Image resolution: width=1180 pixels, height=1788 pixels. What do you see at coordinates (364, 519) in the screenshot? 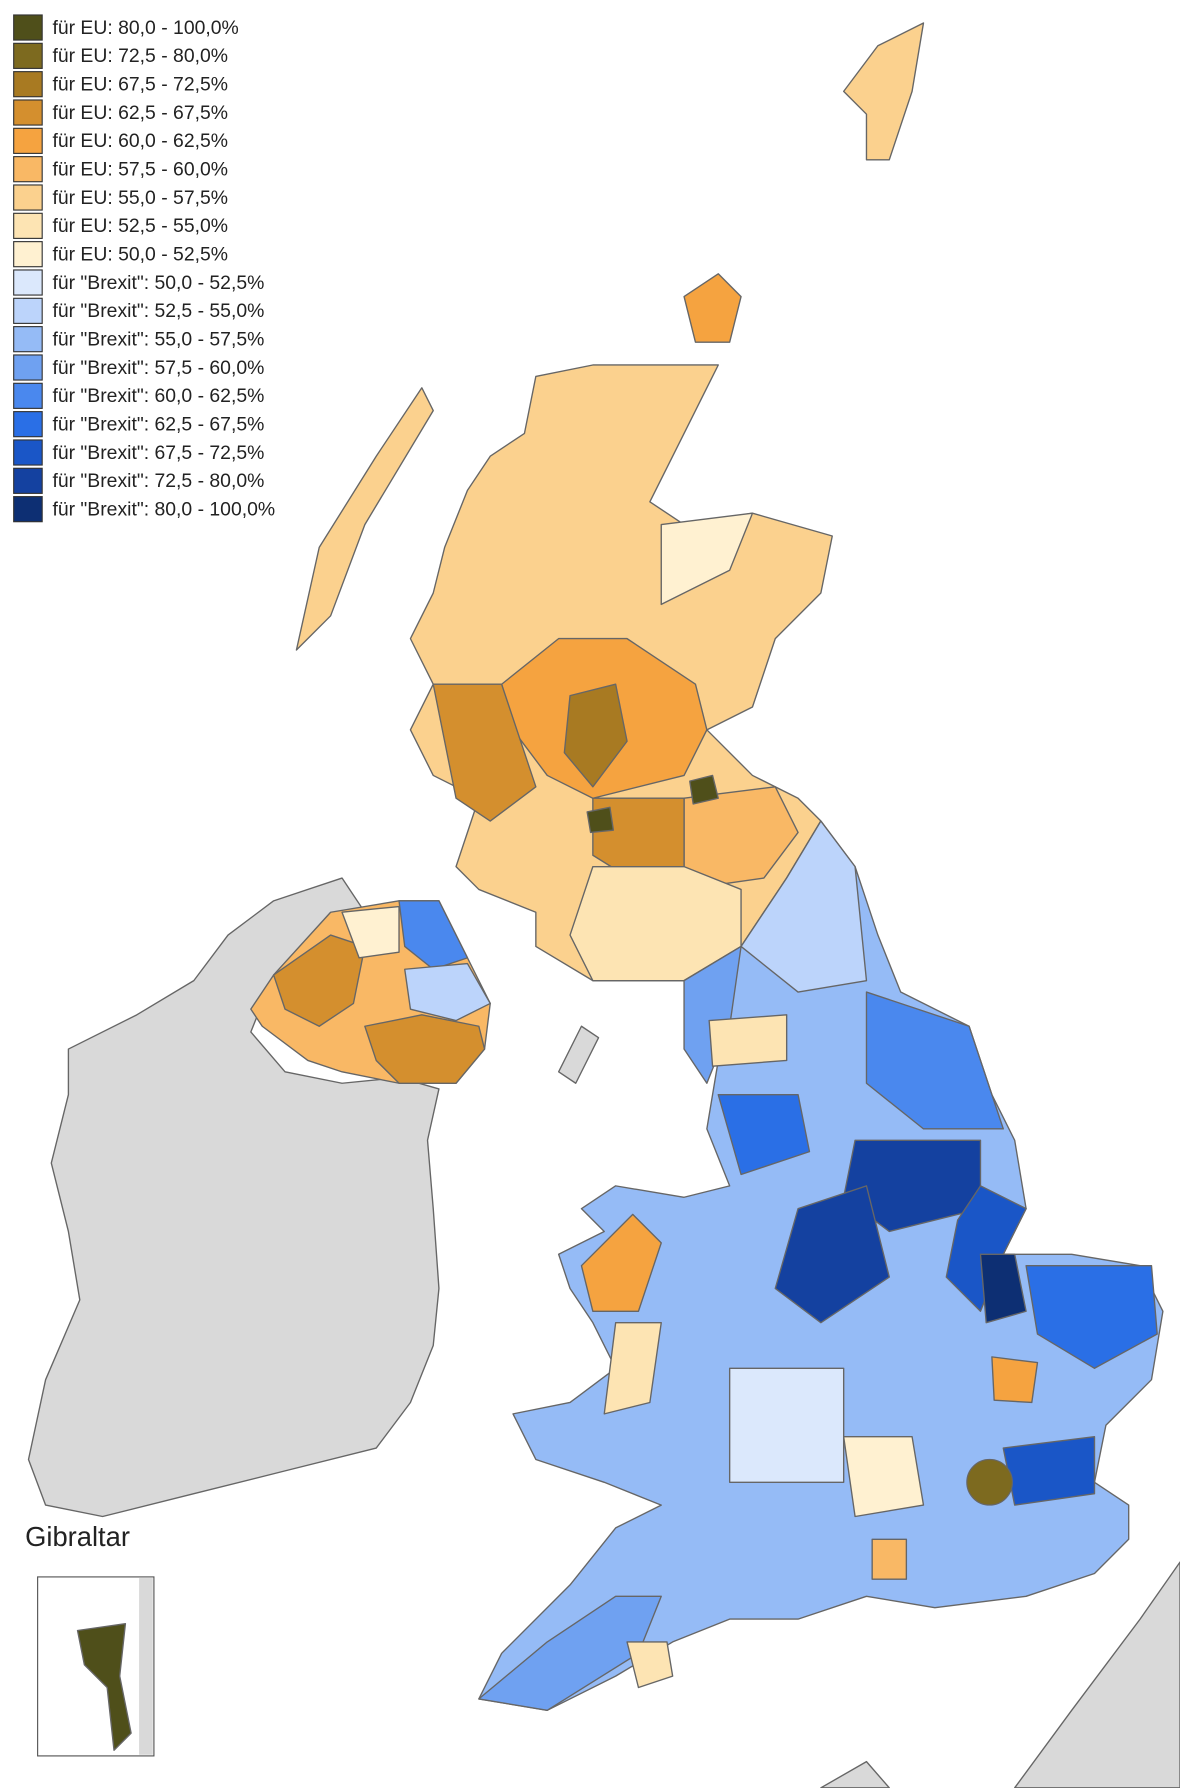
I see `western-isles` at bounding box center [364, 519].